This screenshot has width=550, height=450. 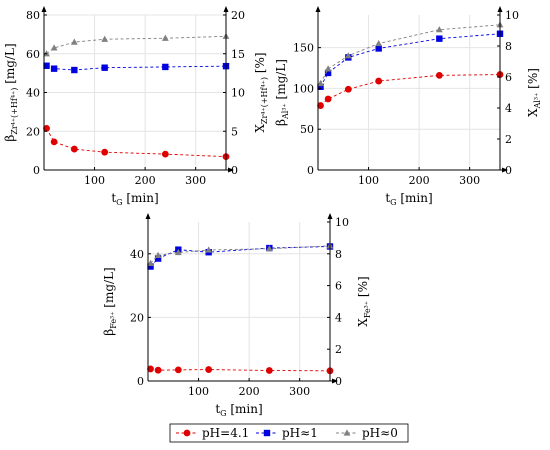 What do you see at coordinates (380, 433) in the screenshot?
I see `legend-label: pH≈0` at bounding box center [380, 433].